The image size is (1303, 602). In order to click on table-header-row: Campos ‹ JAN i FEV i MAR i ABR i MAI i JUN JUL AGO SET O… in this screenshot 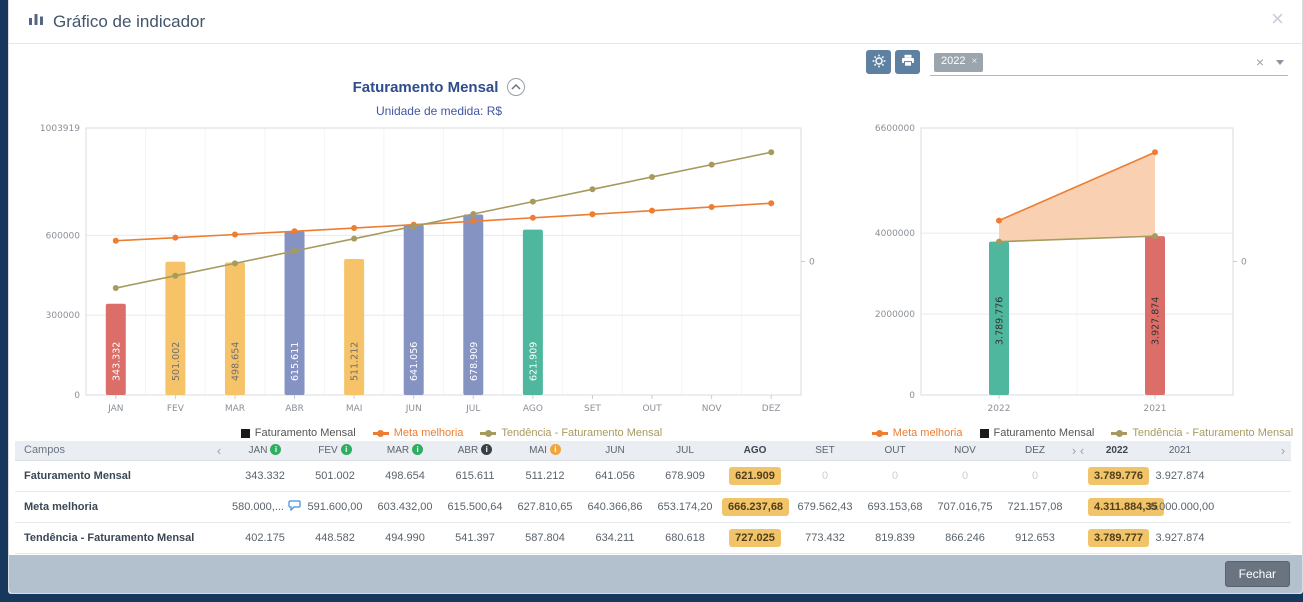, I will do `click(653, 451)`.